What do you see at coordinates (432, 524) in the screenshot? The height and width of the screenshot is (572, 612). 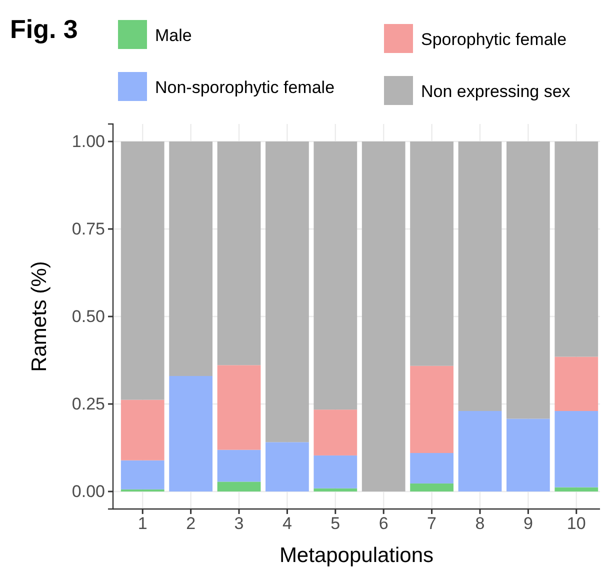 I see `x-tick-label: 7` at bounding box center [432, 524].